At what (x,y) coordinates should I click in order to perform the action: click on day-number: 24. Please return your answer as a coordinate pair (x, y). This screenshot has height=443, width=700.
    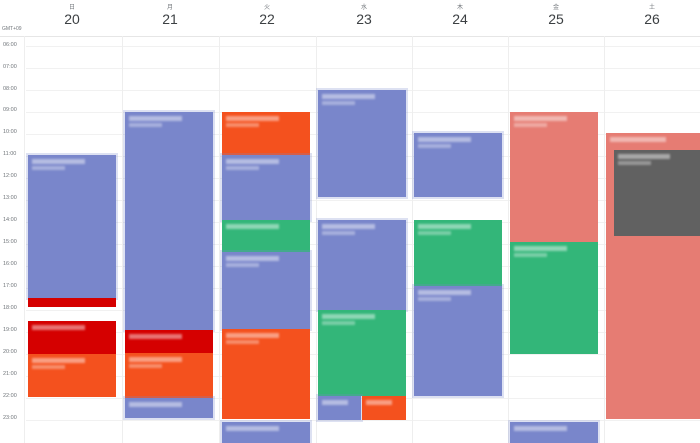
    Looking at the image, I should click on (460, 19).